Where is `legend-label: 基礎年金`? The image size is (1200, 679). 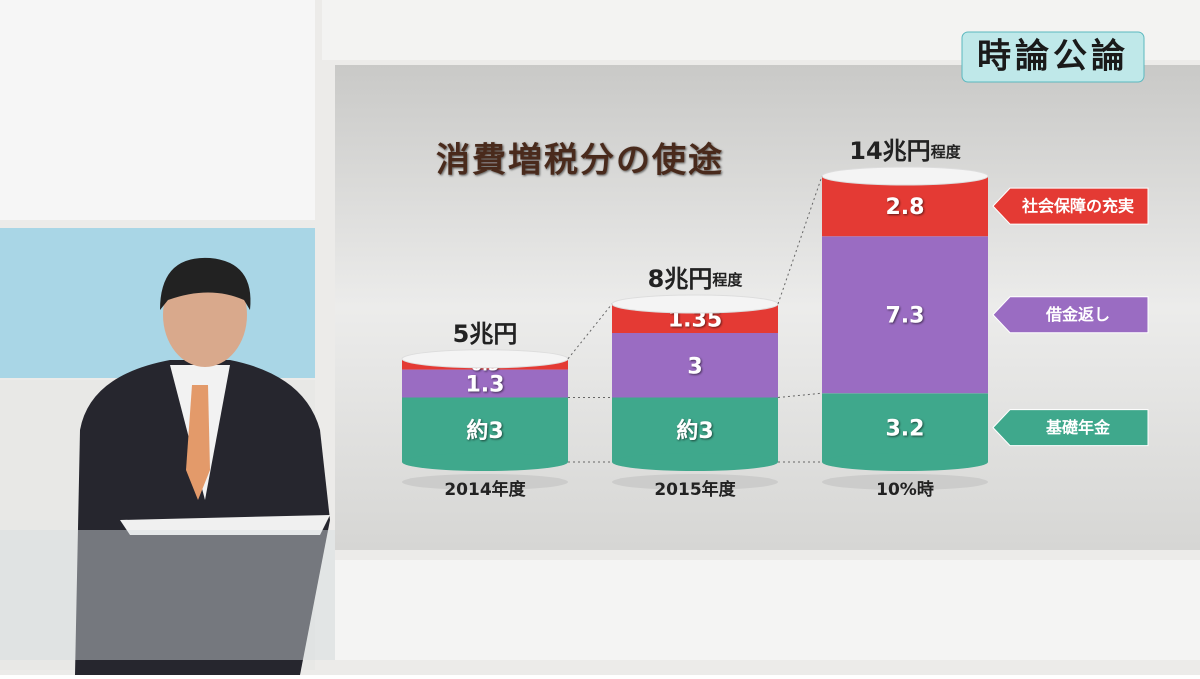 legend-label: 基礎年金 is located at coordinates (1078, 427).